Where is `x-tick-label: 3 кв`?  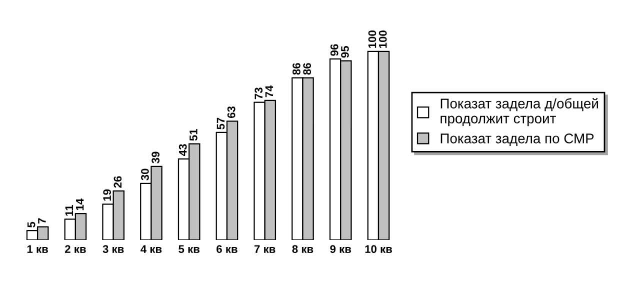
x-tick-label: 3 кв is located at coordinates (113, 249).